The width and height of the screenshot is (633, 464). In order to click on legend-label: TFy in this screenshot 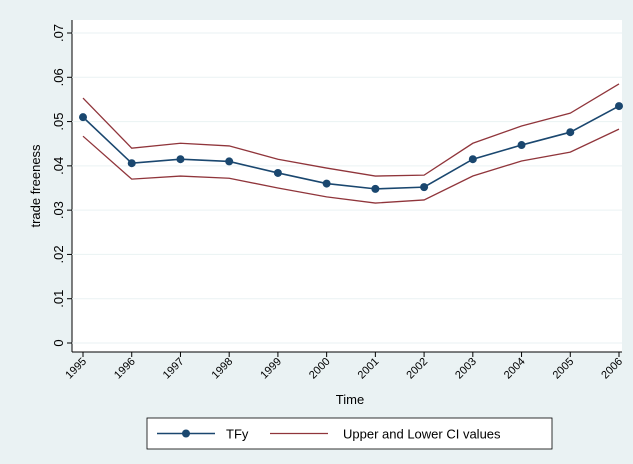, I will do `click(237, 434)`.